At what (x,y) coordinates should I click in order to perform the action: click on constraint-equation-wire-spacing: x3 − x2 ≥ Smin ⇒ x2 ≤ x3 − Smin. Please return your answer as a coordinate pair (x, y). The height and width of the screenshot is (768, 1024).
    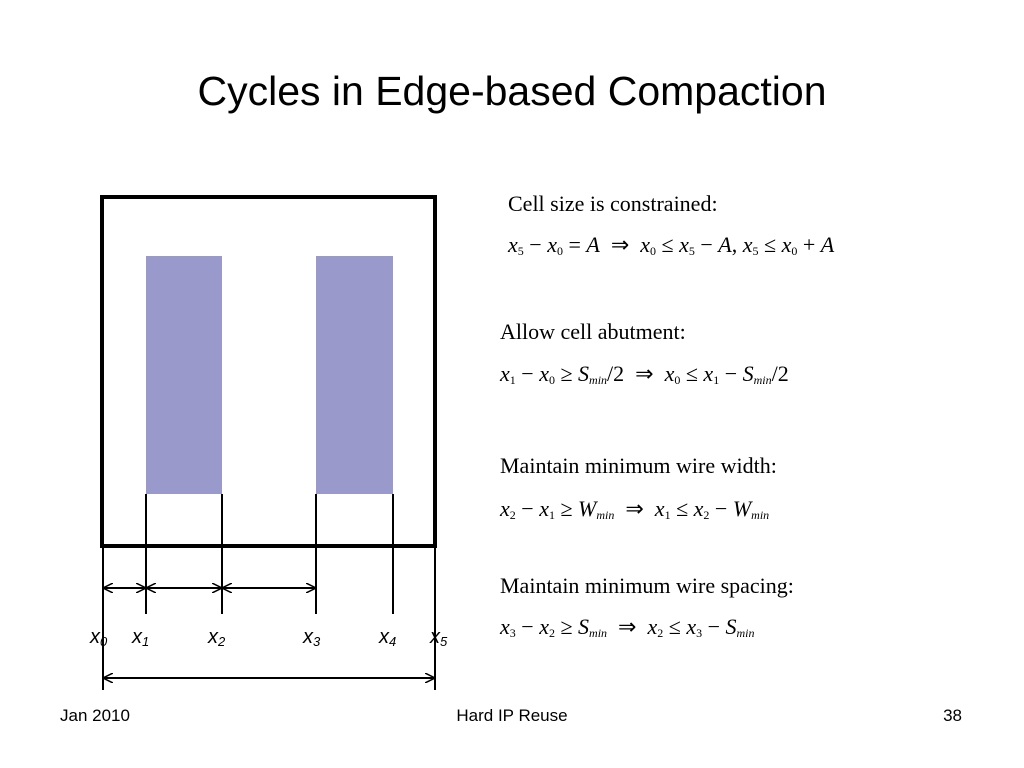
    Looking at the image, I should click on (627, 627).